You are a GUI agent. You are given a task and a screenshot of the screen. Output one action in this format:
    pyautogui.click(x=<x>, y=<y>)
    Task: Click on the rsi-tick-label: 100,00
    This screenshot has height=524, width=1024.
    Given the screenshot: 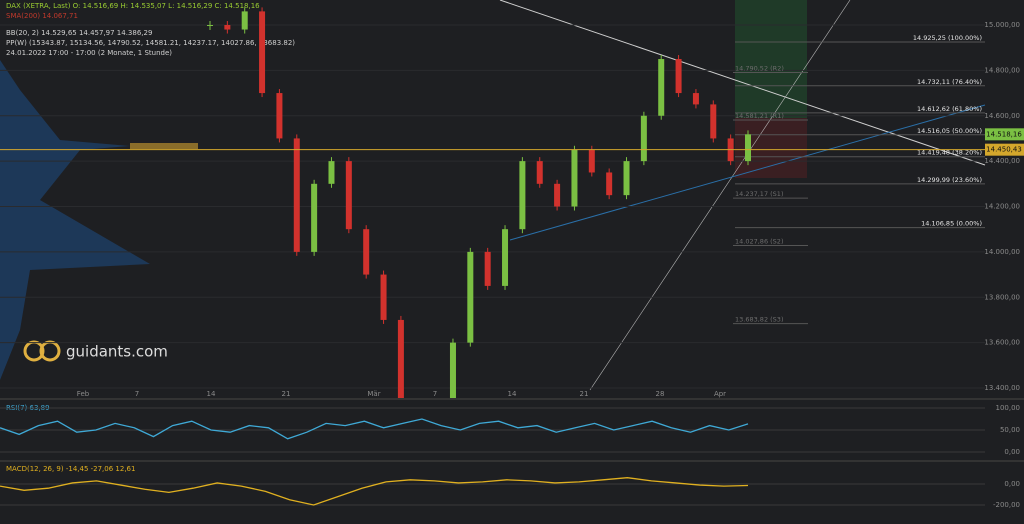 What is the action you would take?
    pyautogui.click(x=1008, y=408)
    